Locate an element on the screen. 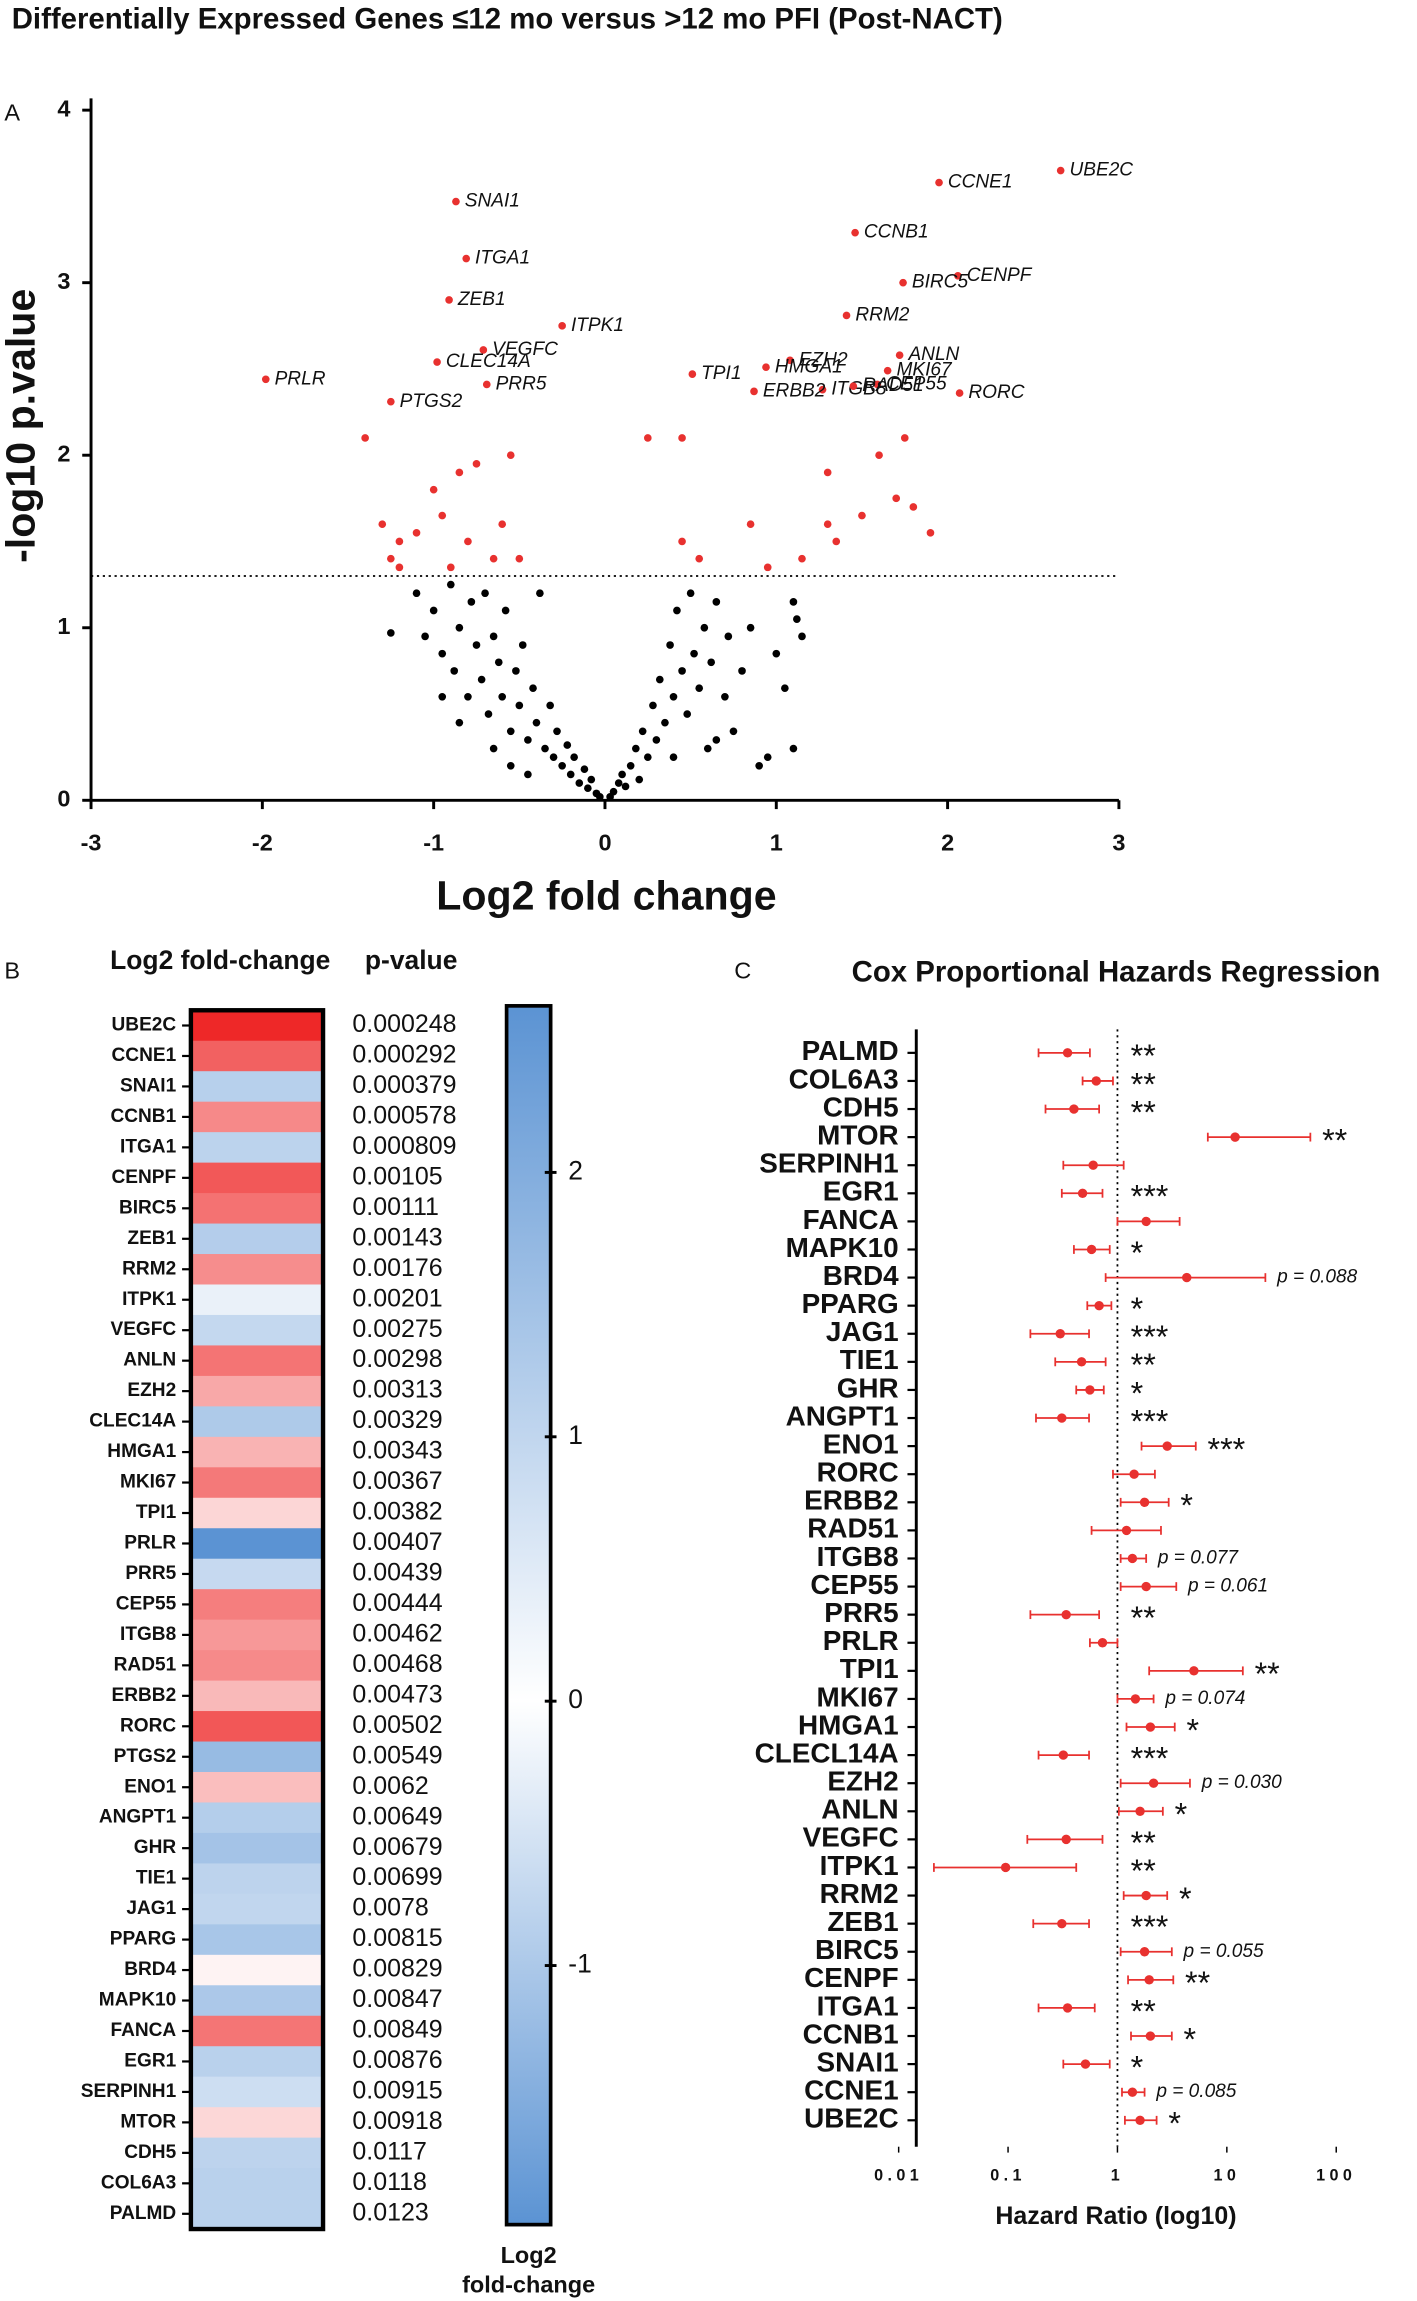  panel-label: C is located at coordinates (742, 970).